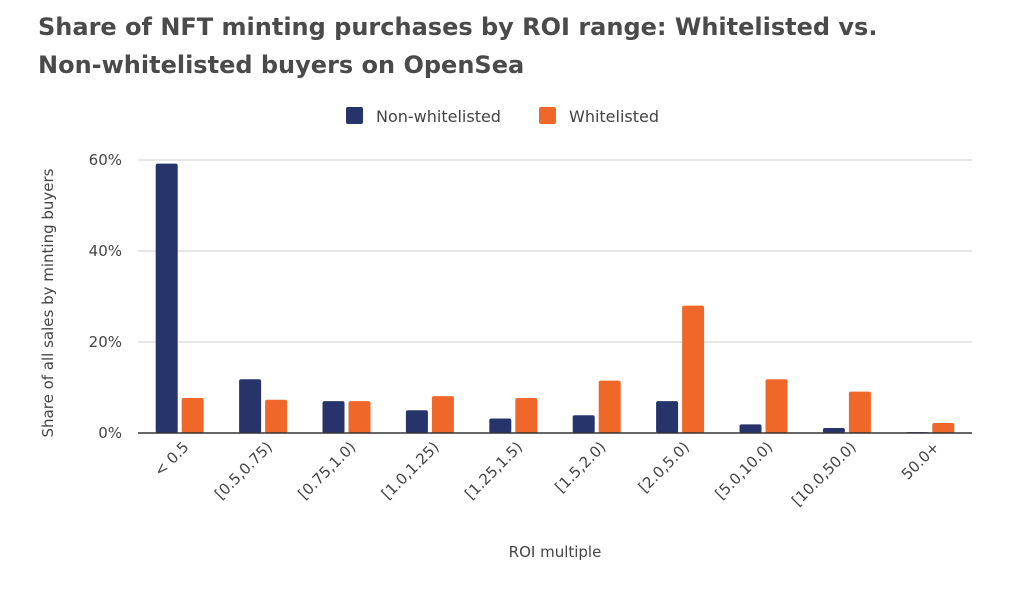 Image resolution: width=1024 pixels, height=599 pixels. What do you see at coordinates (824, 474) in the screenshot?
I see `x-tick-label: [10.0,50.0)` at bounding box center [824, 474].